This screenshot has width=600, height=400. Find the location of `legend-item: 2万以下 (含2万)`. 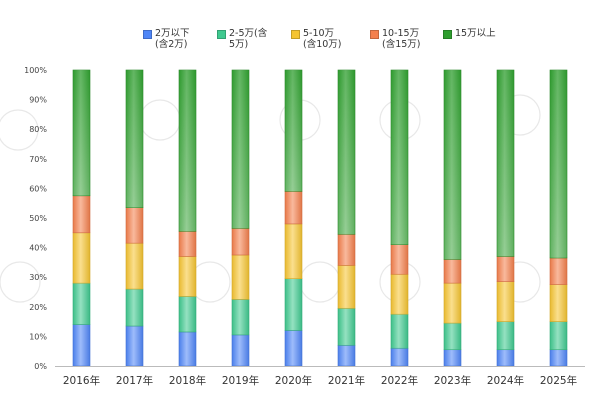

legend-item: 2万以下 (含2万) is located at coordinates (166, 39).